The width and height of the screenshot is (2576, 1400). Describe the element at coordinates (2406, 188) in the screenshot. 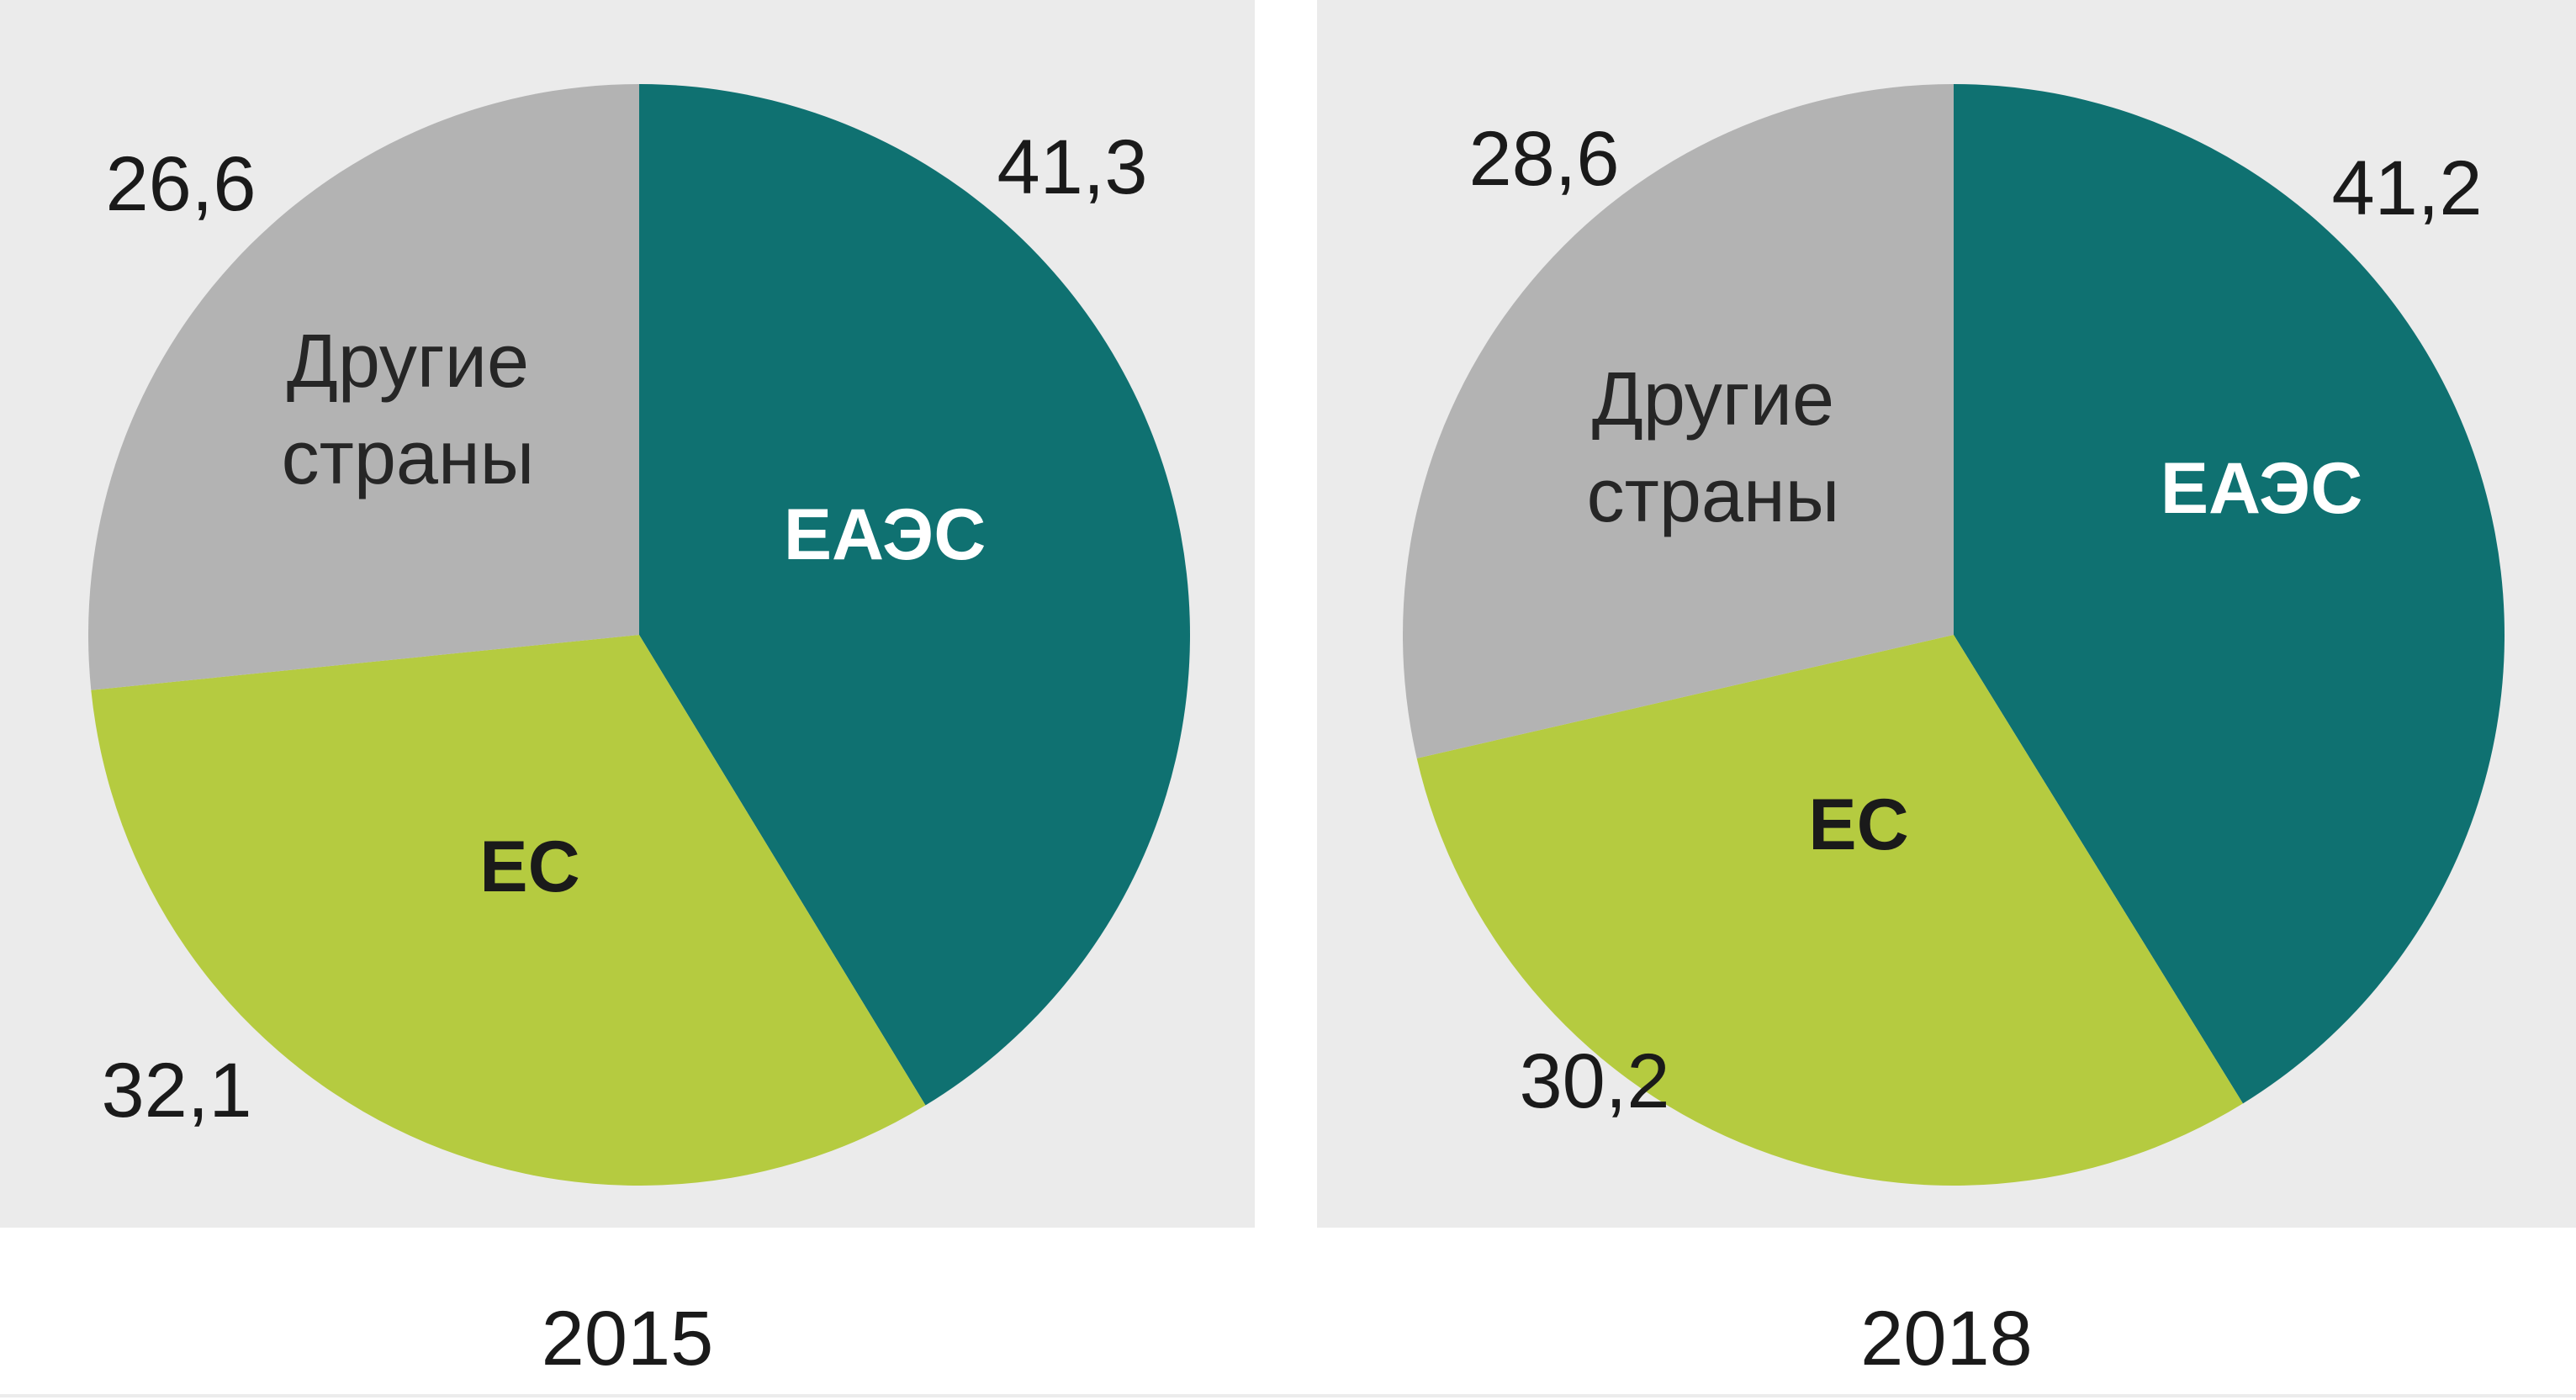

I see `slice-value-label: 41,2` at that location.